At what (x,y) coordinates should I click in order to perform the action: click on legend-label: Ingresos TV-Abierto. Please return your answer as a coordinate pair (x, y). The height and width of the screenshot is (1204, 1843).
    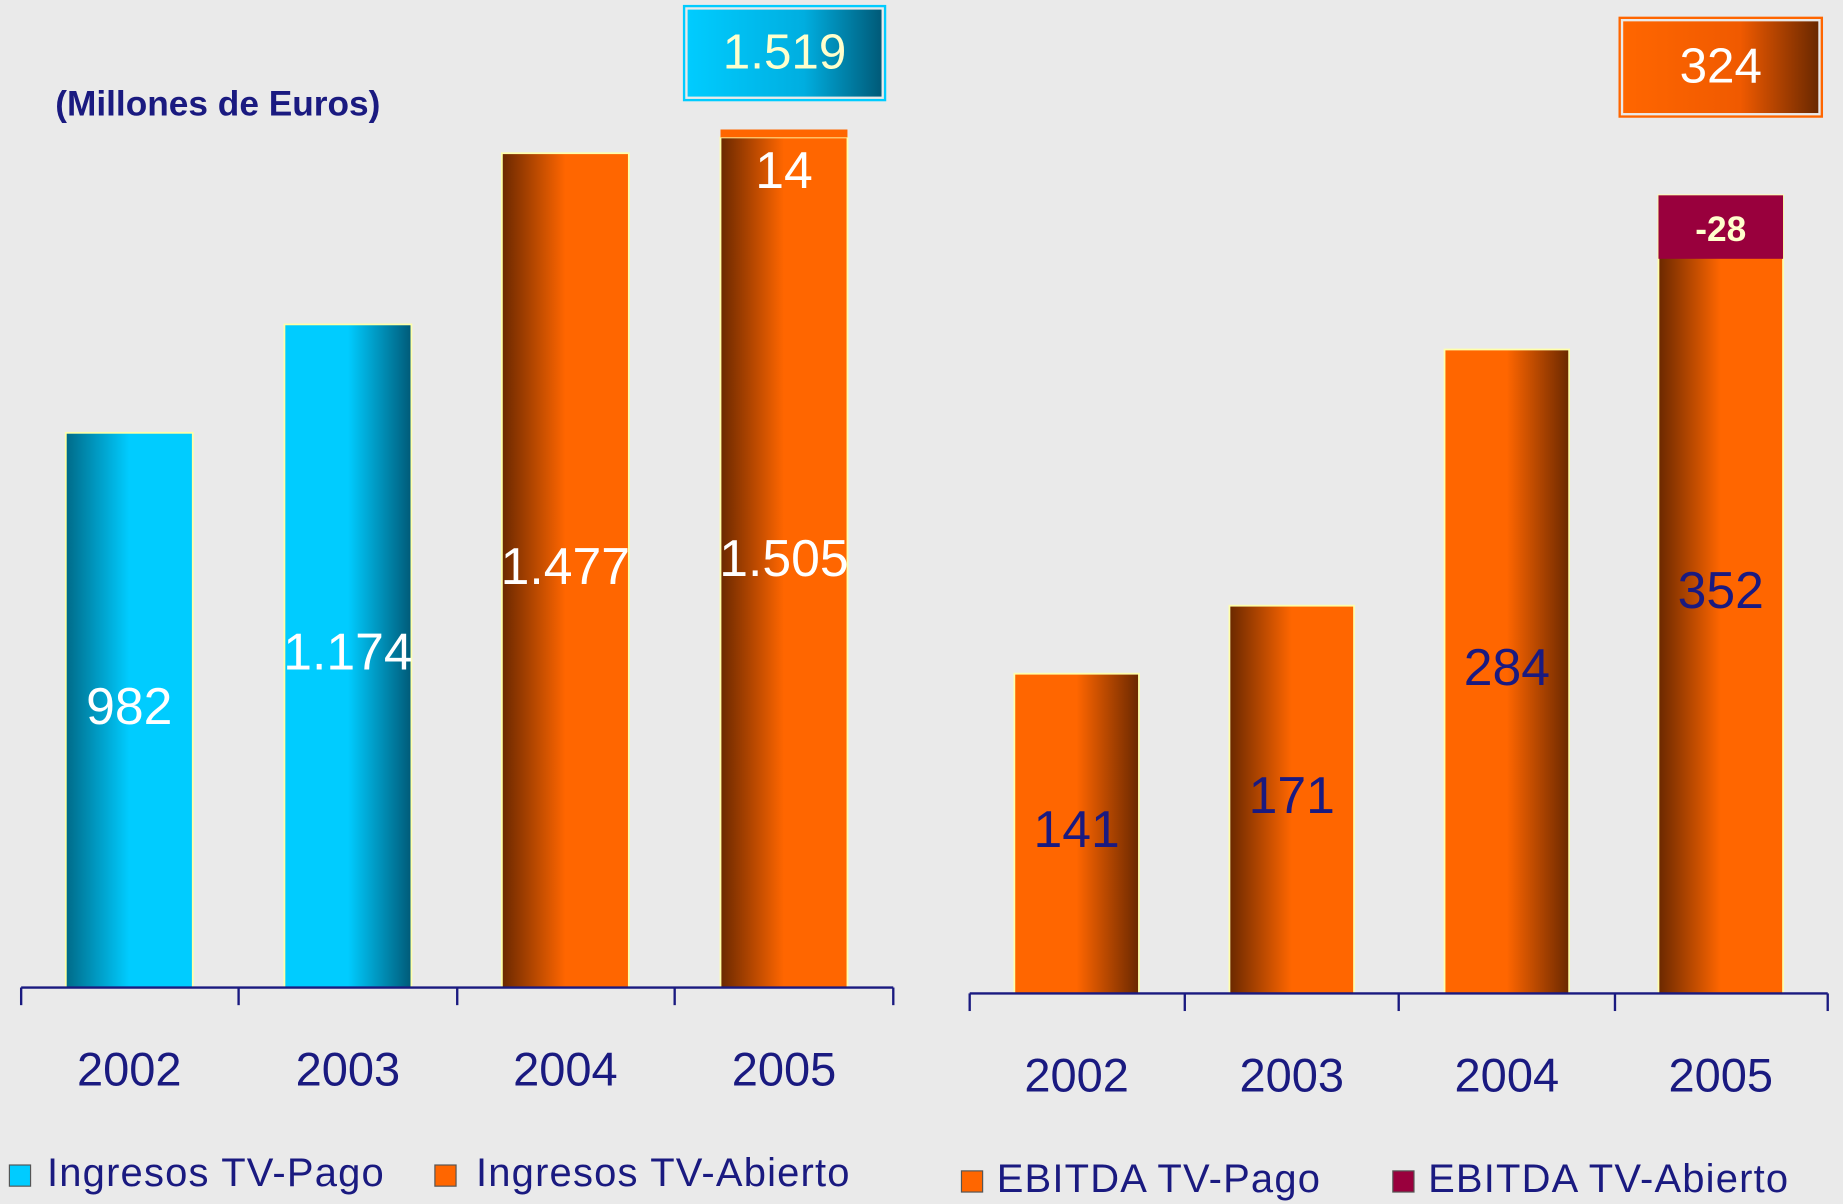
    Looking at the image, I should click on (663, 1173).